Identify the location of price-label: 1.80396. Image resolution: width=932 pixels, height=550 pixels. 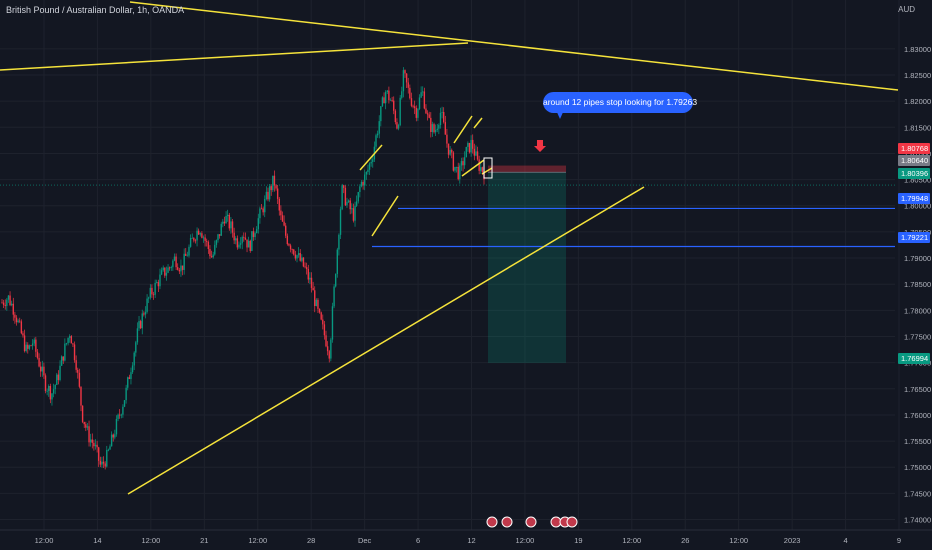
(914, 173).